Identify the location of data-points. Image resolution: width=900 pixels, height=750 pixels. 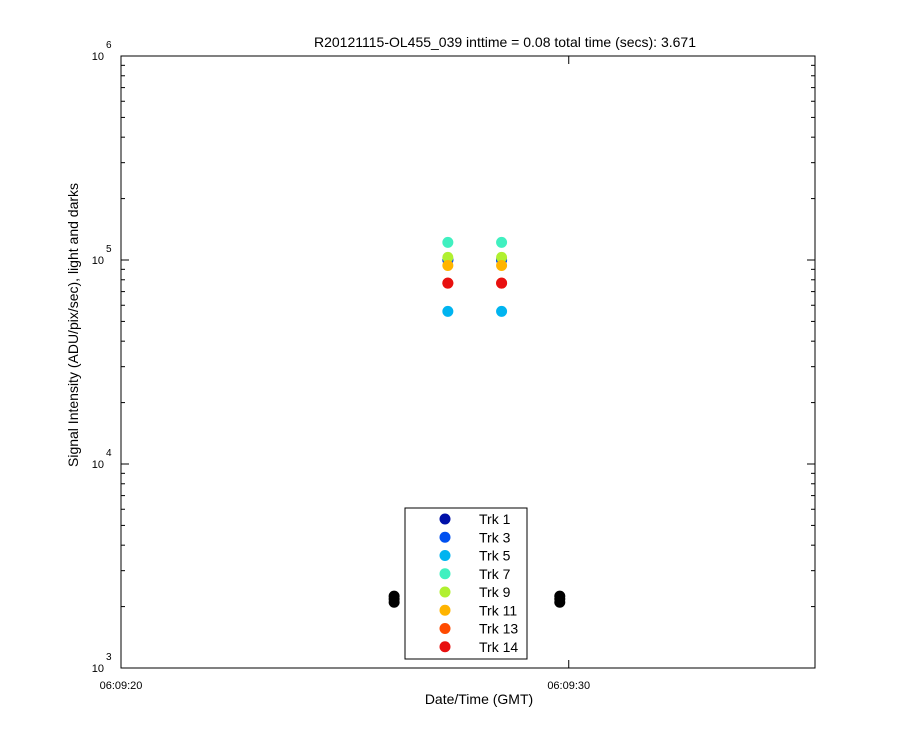
(477, 422).